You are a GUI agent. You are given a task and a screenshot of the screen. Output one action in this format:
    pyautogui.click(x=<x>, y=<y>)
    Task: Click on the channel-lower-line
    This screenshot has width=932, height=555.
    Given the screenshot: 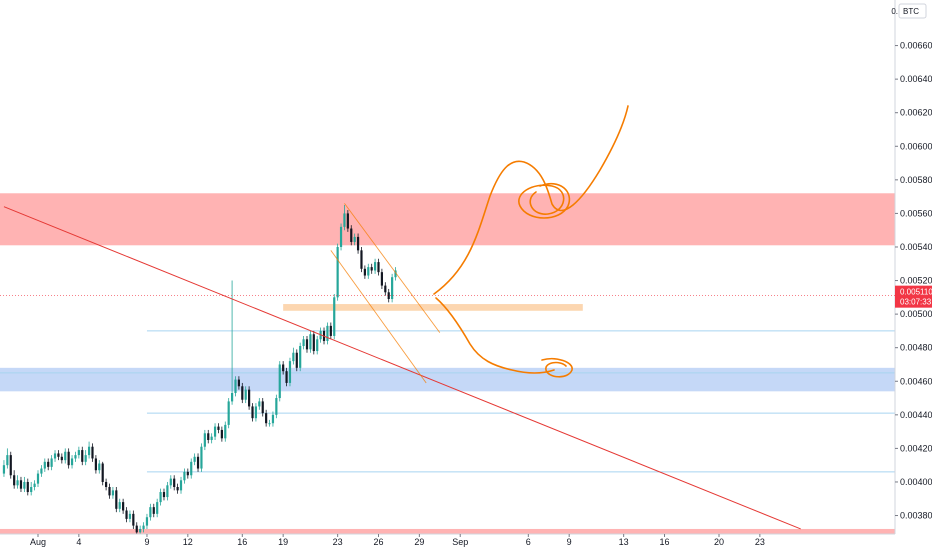 What is the action you would take?
    pyautogui.click(x=378, y=317)
    